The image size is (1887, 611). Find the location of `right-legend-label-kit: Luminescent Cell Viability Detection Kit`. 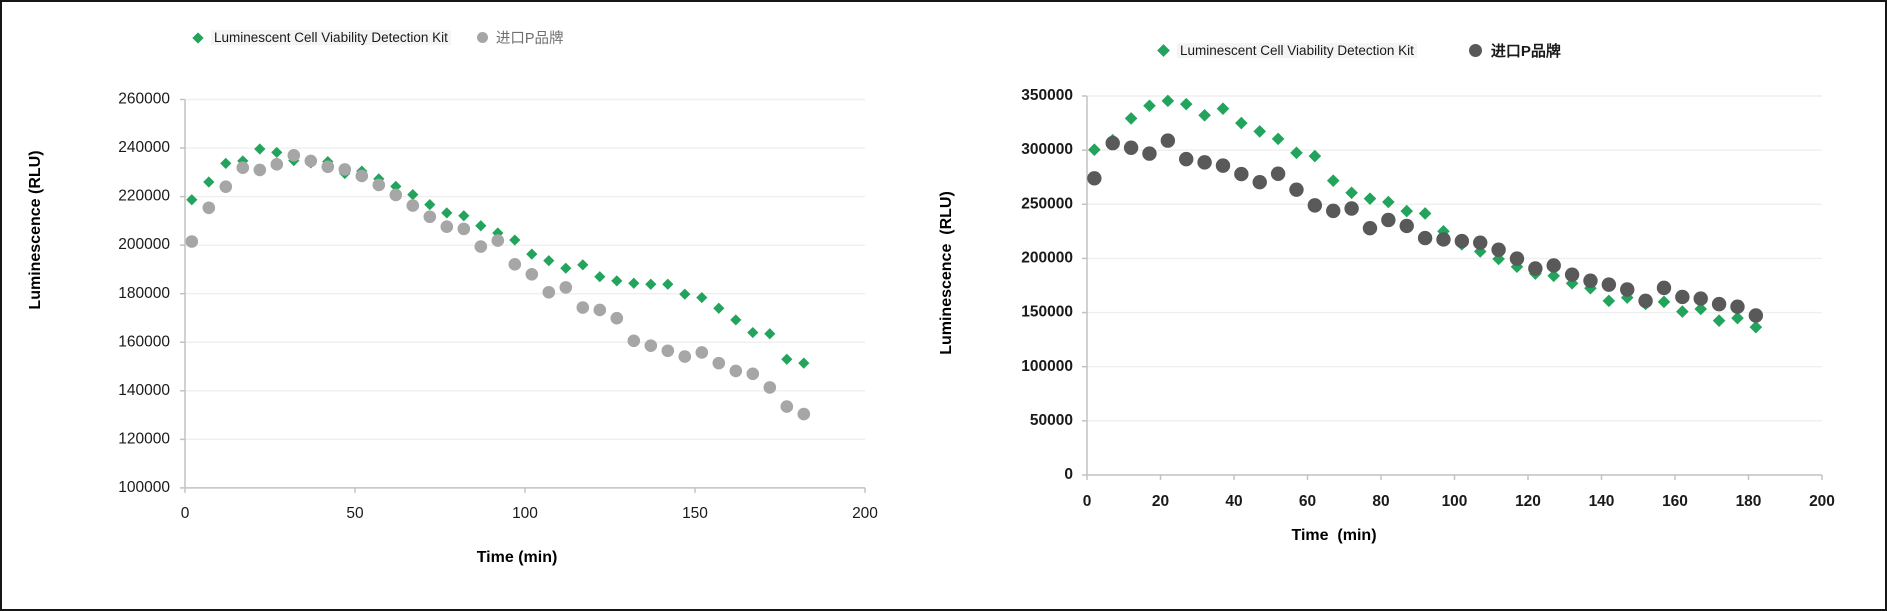

right-legend-label-kit: Luminescent Cell Viability Detection Kit is located at coordinates (1297, 50).